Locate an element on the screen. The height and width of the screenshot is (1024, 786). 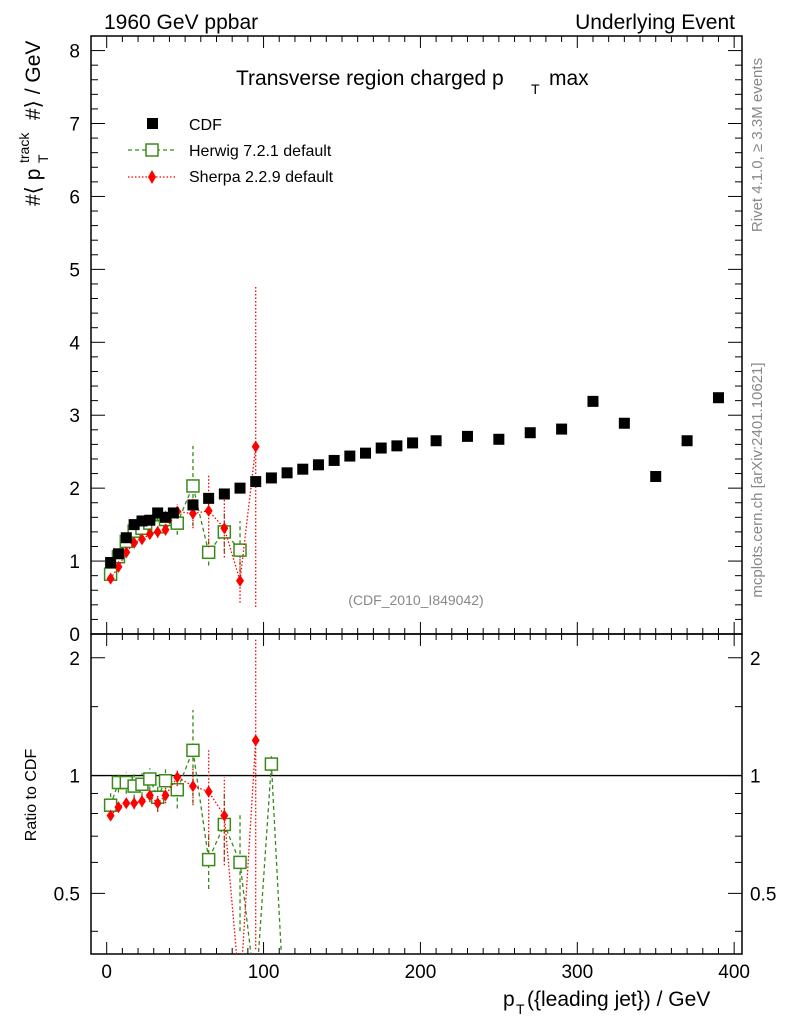
y-tick-label: 8 is located at coordinates (74, 52).